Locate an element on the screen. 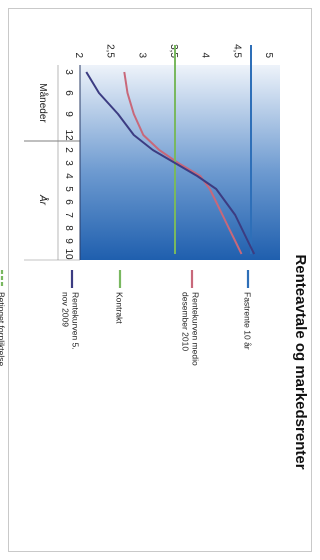 This screenshot has height=560, width=320. legend-item: Rentekurven 5.nov 2009 is located at coordinates (71, 310).